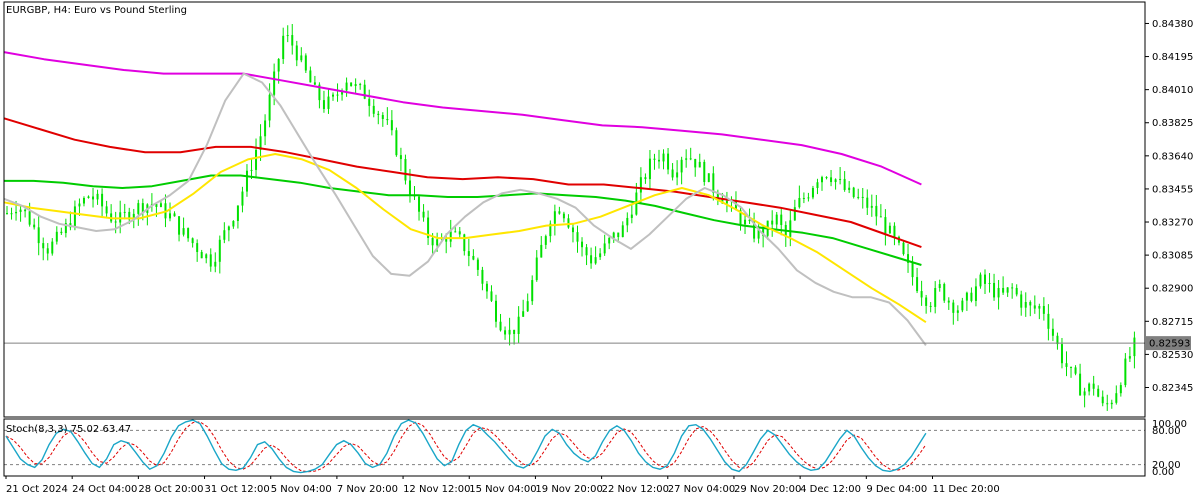 This screenshot has height=504, width=1200. I want to click on y-axis-tick-label: 0.83270, so click(1172, 223).